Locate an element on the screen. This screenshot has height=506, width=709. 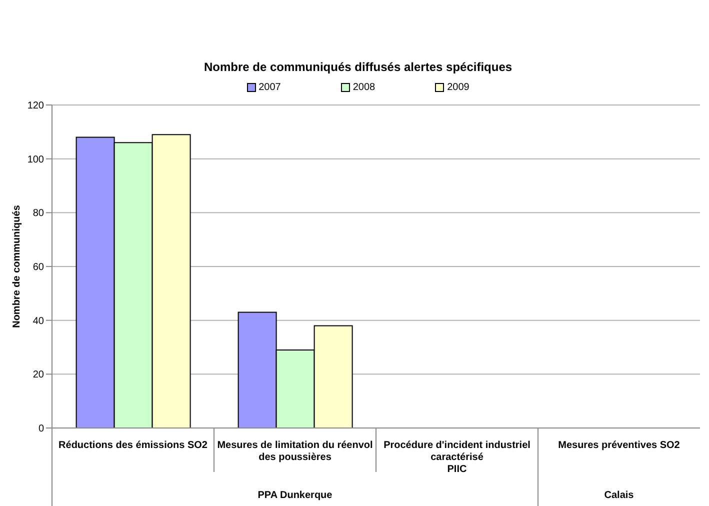
x-tick-label: Mesures de limitation du réenvol des poussières is located at coordinates (295, 451).